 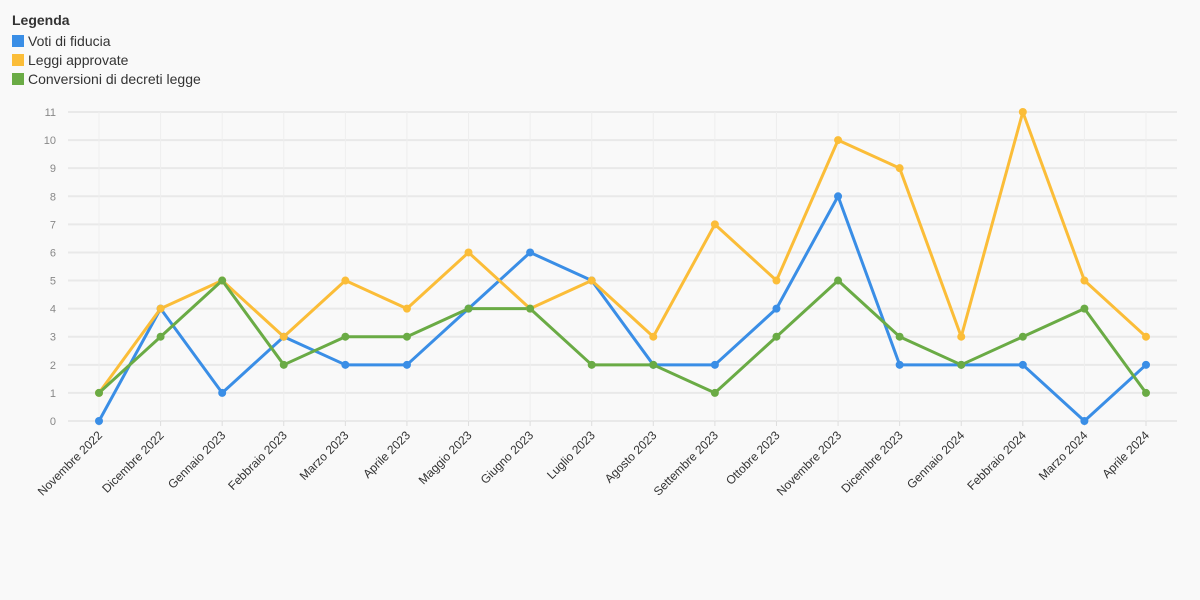 I want to click on x-tick-label: Agosto 2023, so click(x=631, y=457).